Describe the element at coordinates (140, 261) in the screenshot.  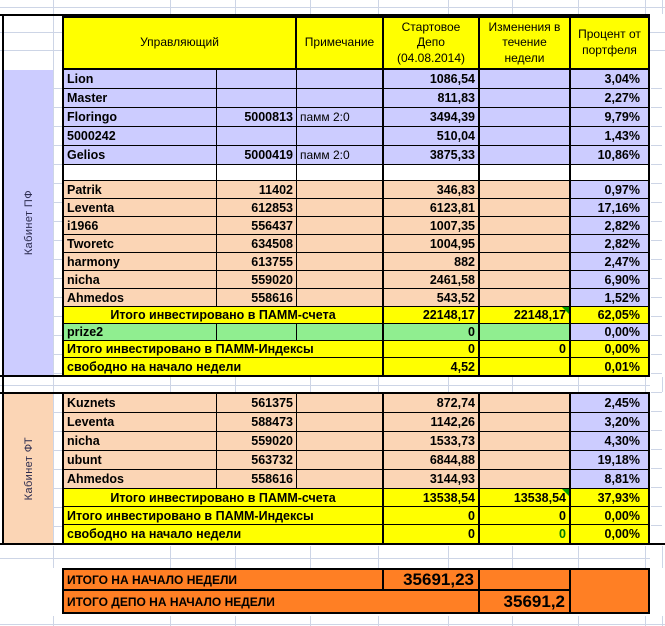
I see `manager-name-cell: harmony` at that location.